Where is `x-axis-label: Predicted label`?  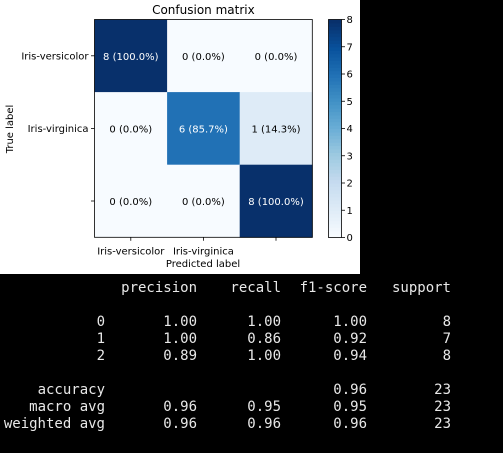
x-axis-label: Predicted label is located at coordinates (203, 264).